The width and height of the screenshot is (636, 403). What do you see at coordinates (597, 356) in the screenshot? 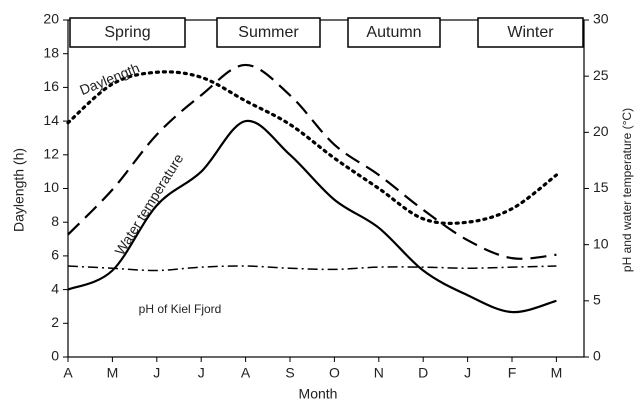
I see `y2-tick-label: 0` at bounding box center [597, 356].